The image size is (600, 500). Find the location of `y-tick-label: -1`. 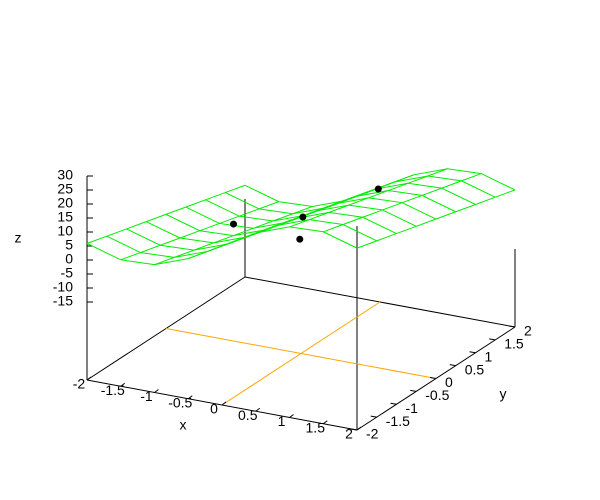

y-tick-label: -1 is located at coordinates (412, 408).